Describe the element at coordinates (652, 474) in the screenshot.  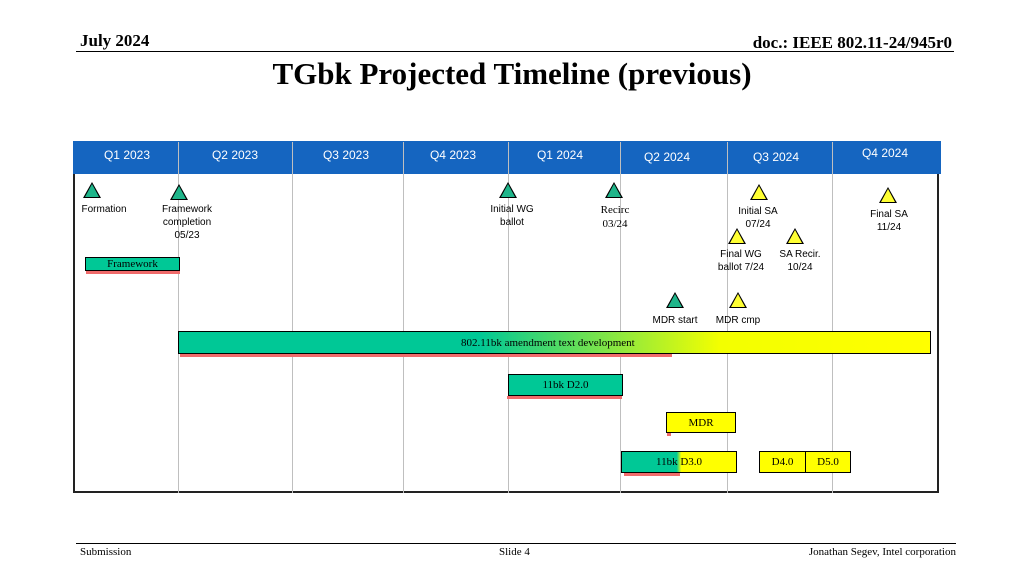
I see `d3-bar-shadow` at that location.